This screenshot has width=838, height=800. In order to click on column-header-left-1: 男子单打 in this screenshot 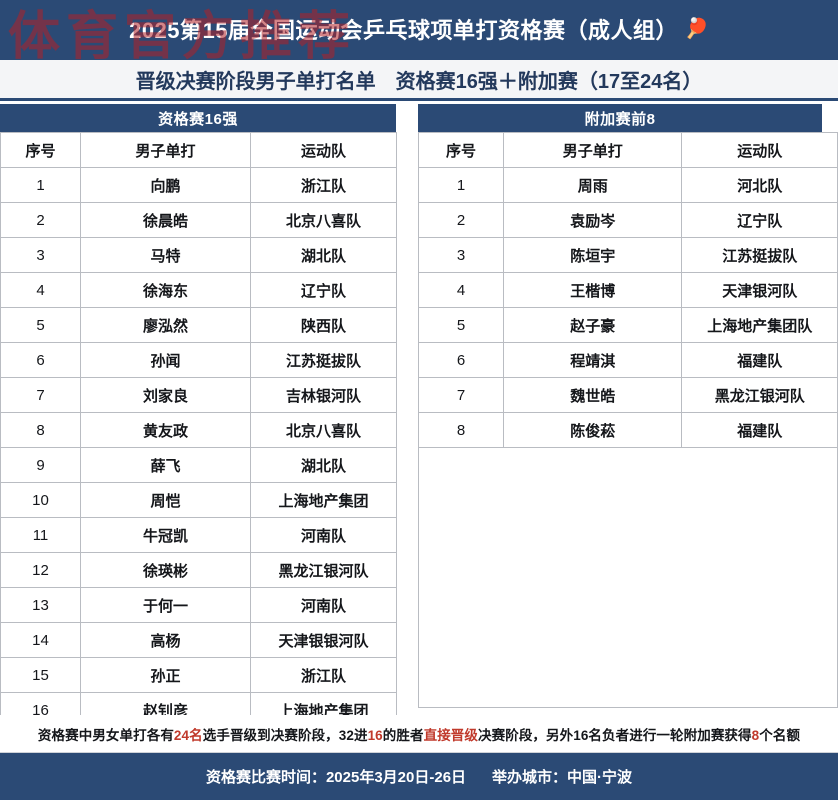, I will do `click(165, 150)`.